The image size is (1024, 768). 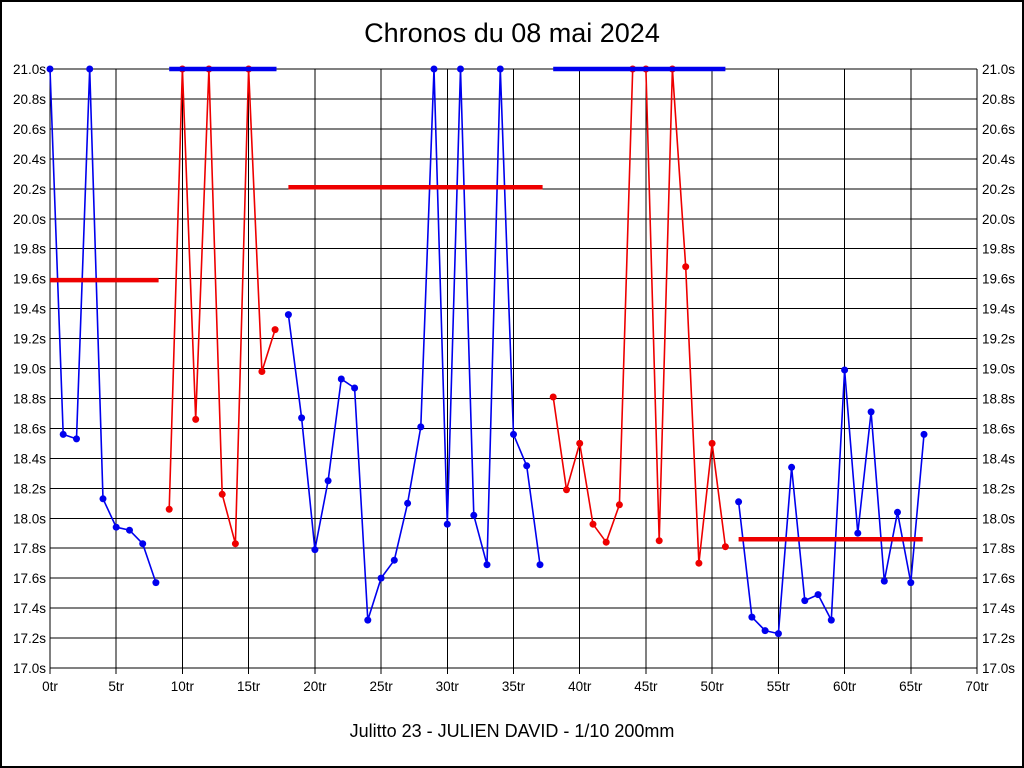 What do you see at coordinates (29, 518) in the screenshot?
I see `y-tick-label-left: 18.0s` at bounding box center [29, 518].